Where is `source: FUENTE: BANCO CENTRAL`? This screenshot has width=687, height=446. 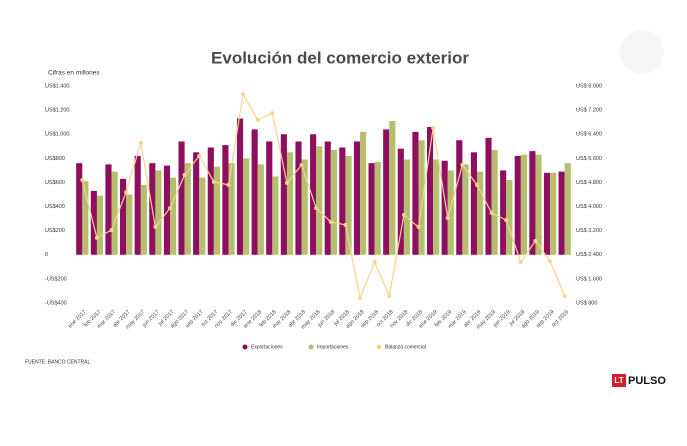
source: FUENTE: BANCO CENTRAL is located at coordinates (58, 362).